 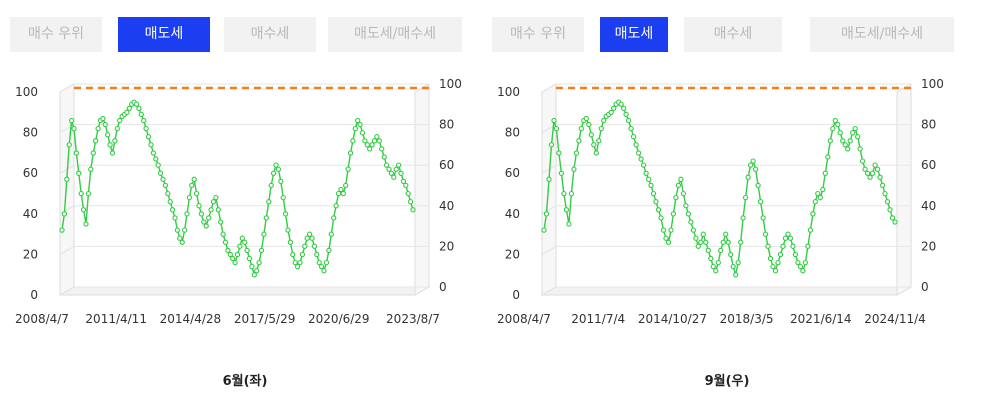 I want to click on chart-caption: 6월(좌), so click(x=245, y=381).